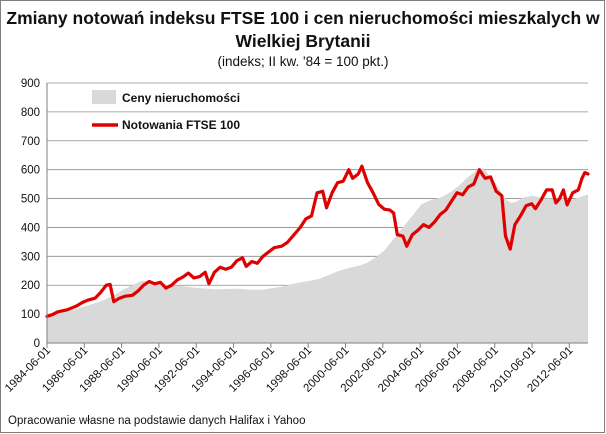  I want to click on y-tick-label: 200, so click(30, 286).